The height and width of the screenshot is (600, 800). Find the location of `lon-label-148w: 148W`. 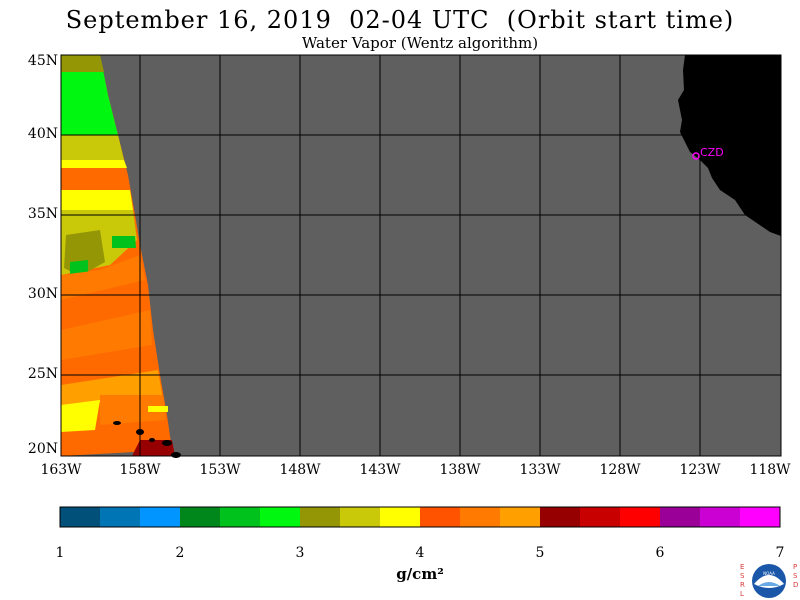

lon-label-148w: 148W is located at coordinates (300, 470).